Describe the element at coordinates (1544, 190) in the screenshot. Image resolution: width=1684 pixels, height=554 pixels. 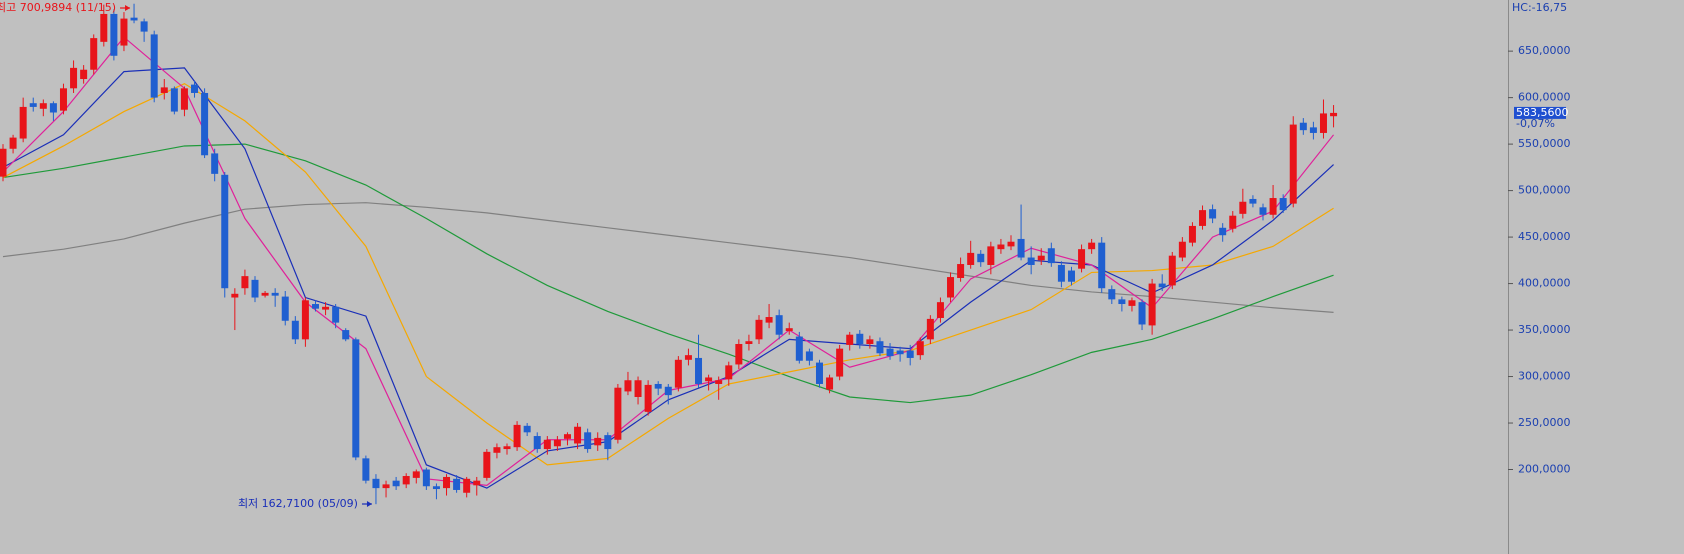
I see `y-tick-label: 500,0000` at that location.